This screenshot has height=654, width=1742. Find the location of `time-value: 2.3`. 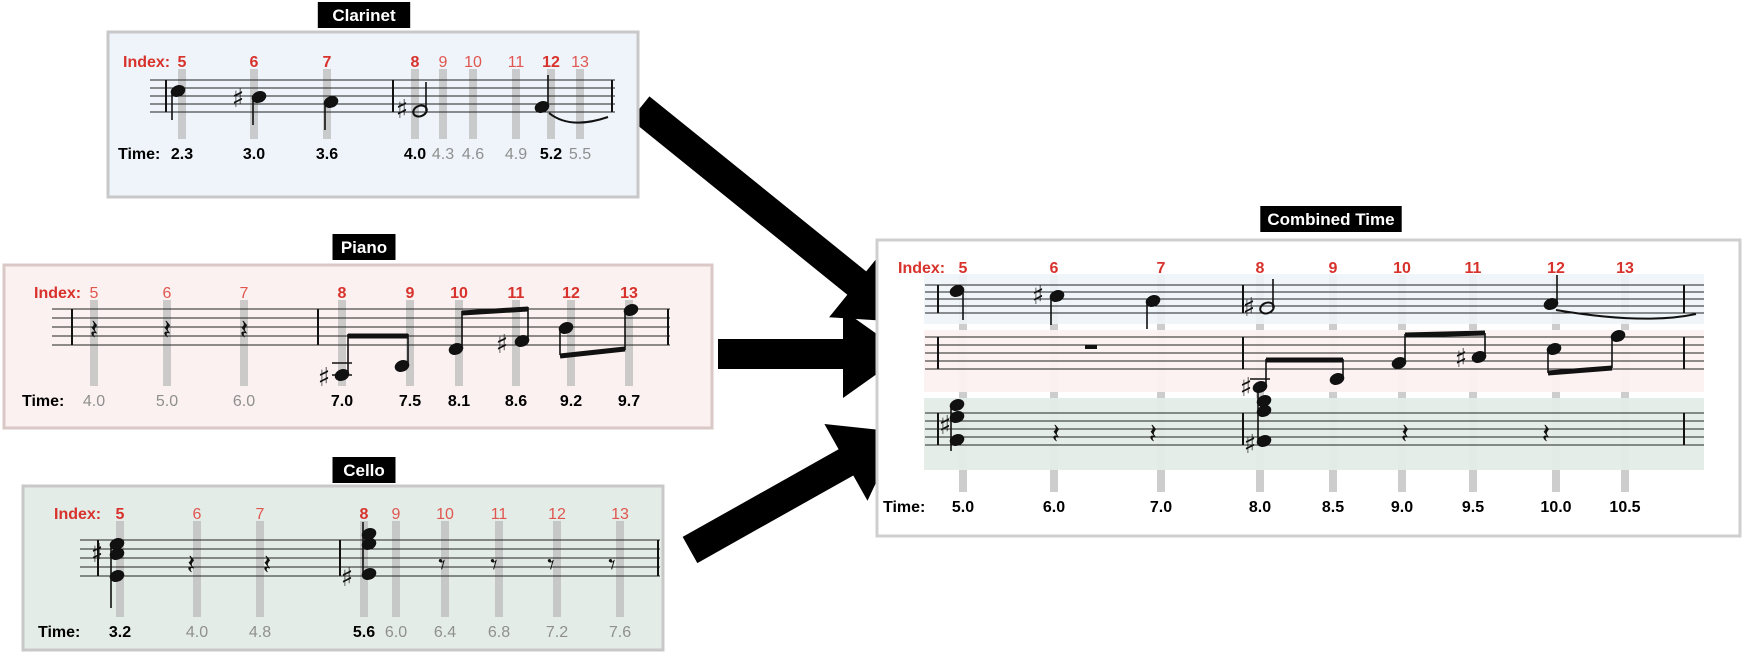

time-value: 2.3 is located at coordinates (182, 154).